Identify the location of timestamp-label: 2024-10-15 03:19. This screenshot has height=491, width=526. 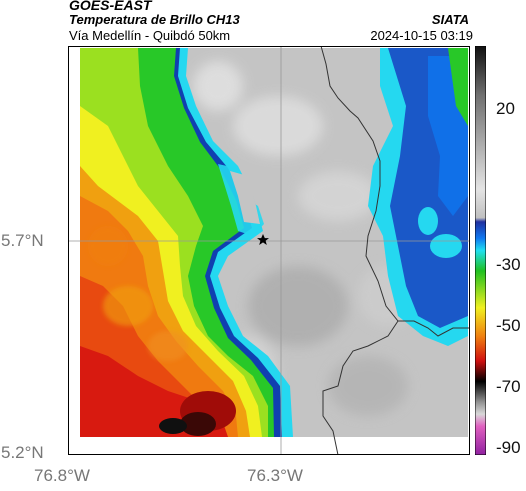
(421, 35).